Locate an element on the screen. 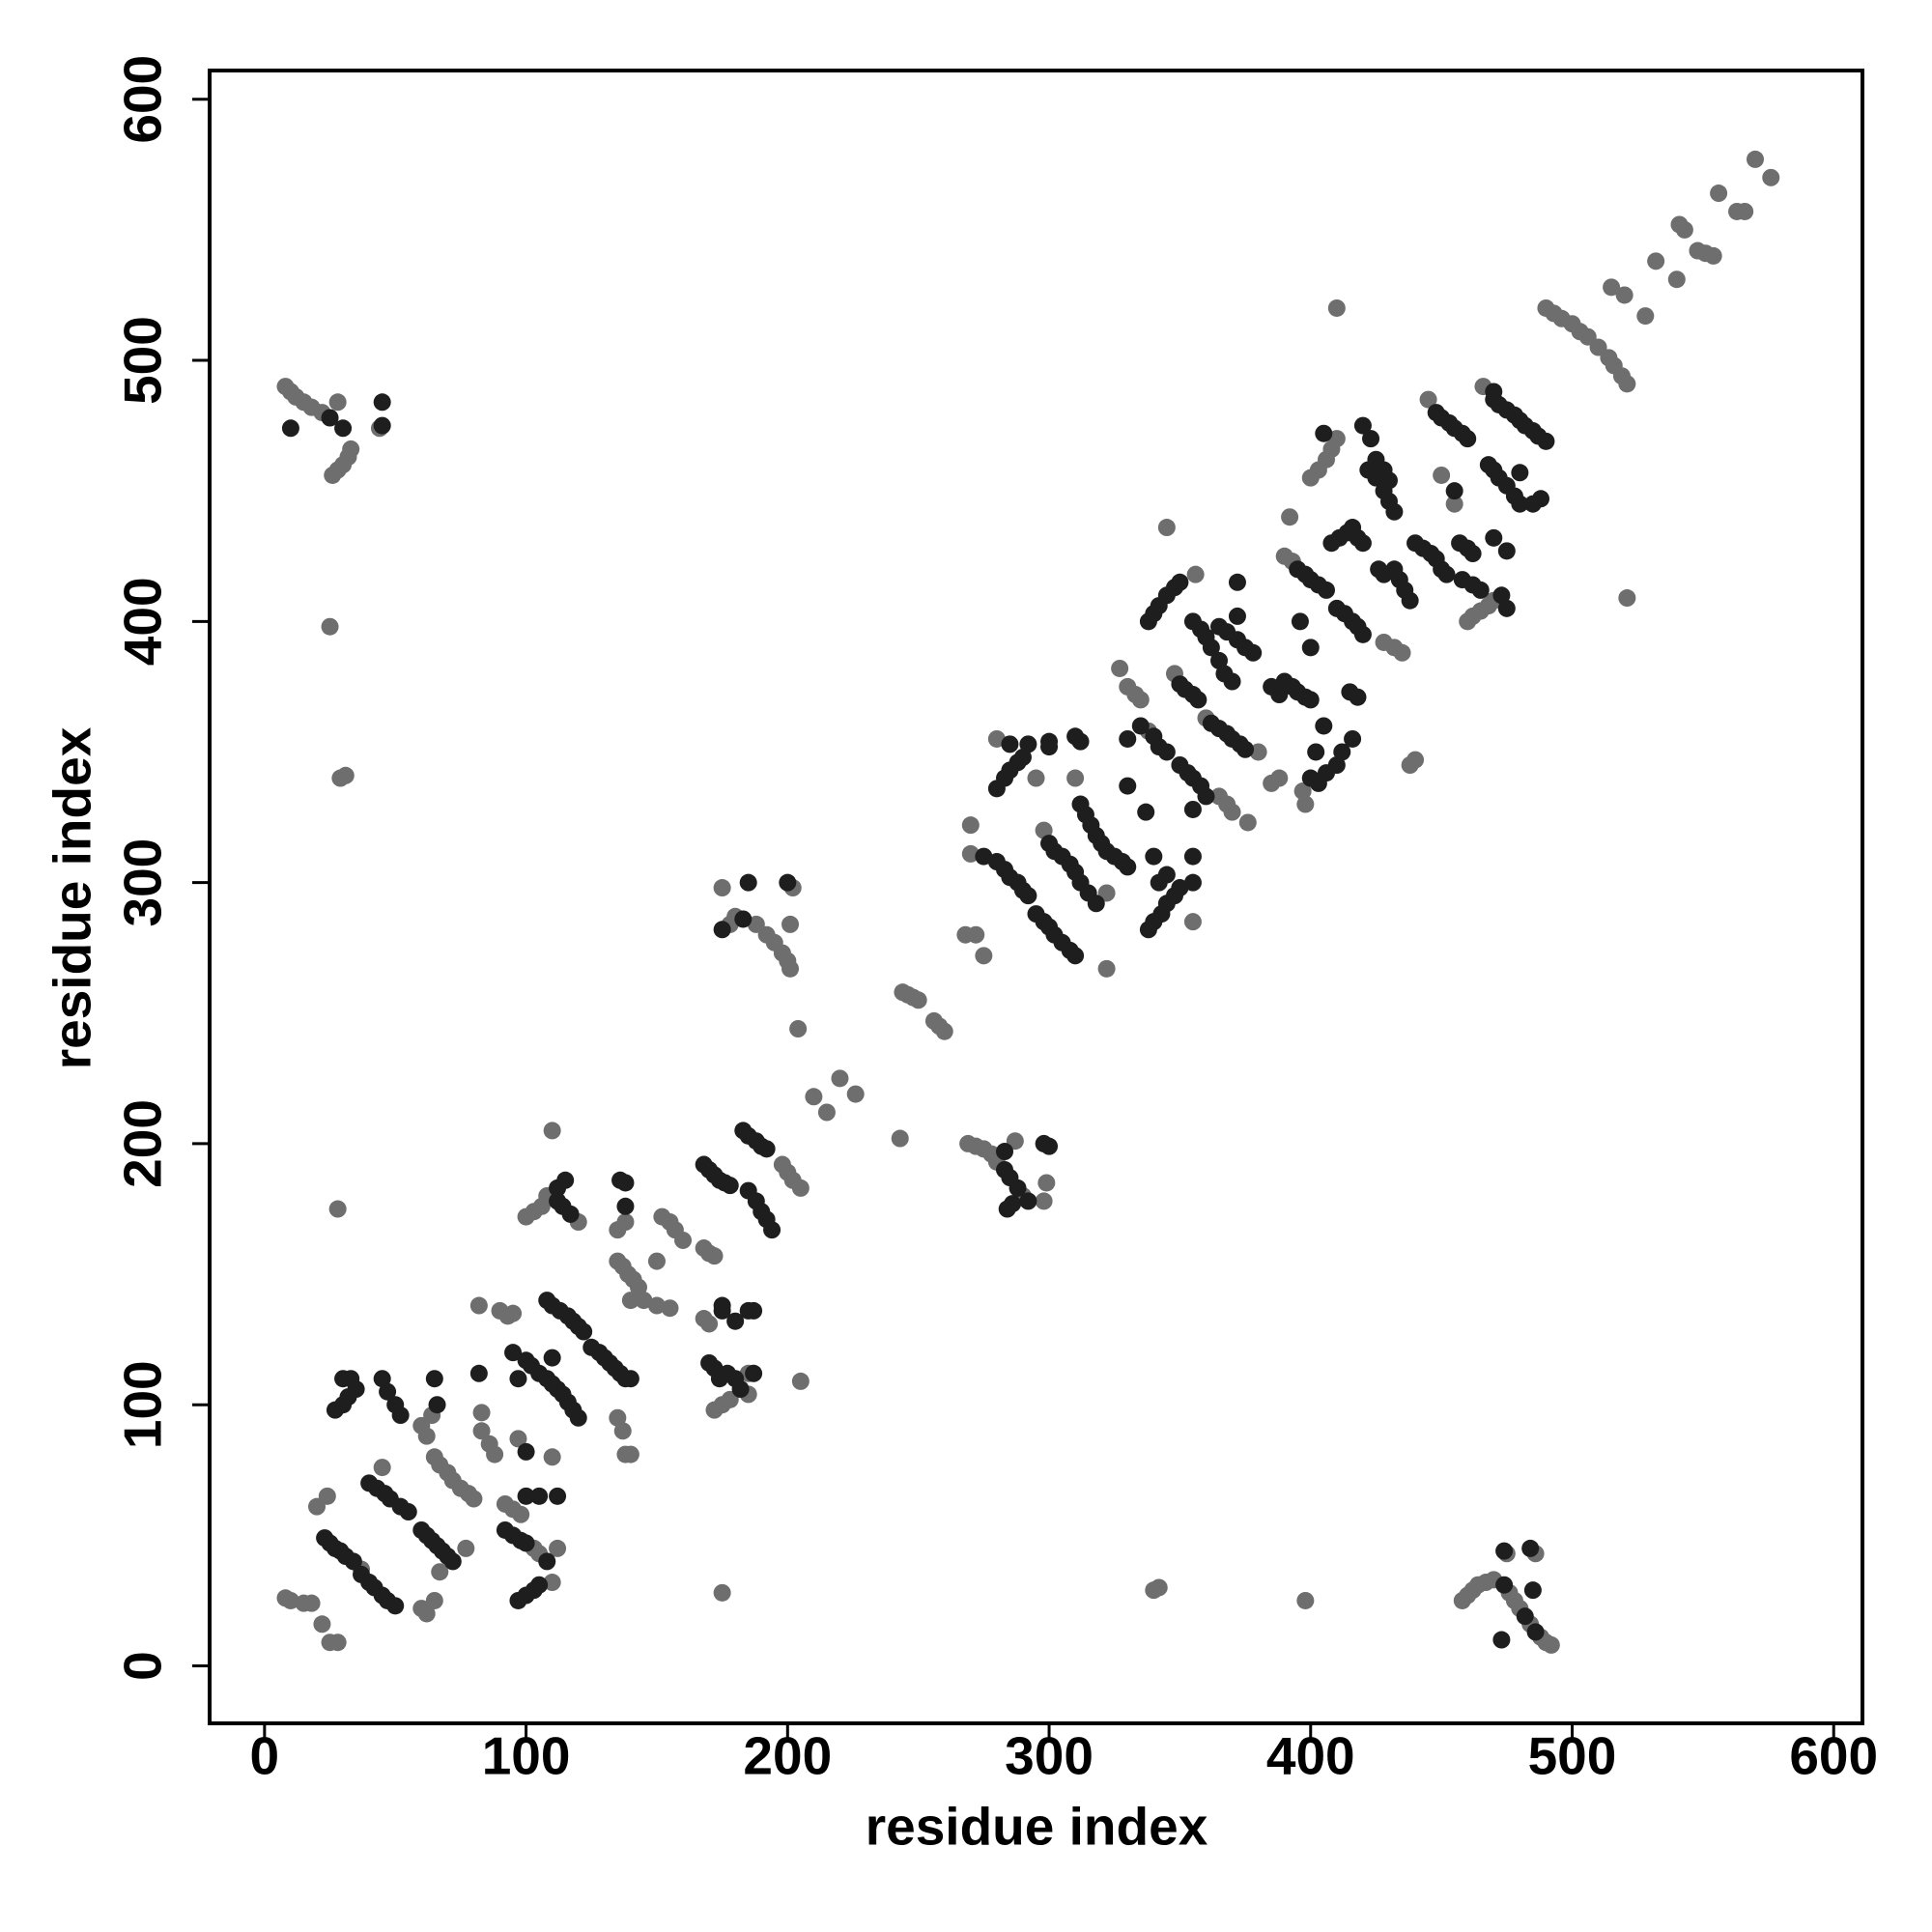 This screenshot has height=1932, width=1932. y-tick-label: 400 is located at coordinates (143, 621).